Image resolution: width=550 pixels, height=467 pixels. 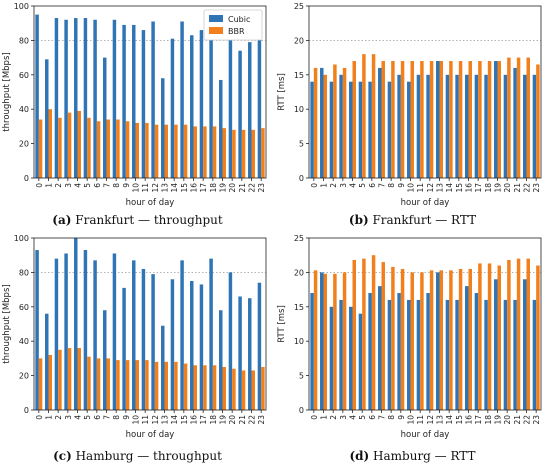 What do you see at coordinates (418, 126) in the screenshot?
I see `bar-cubic-h11` at bounding box center [418, 126].